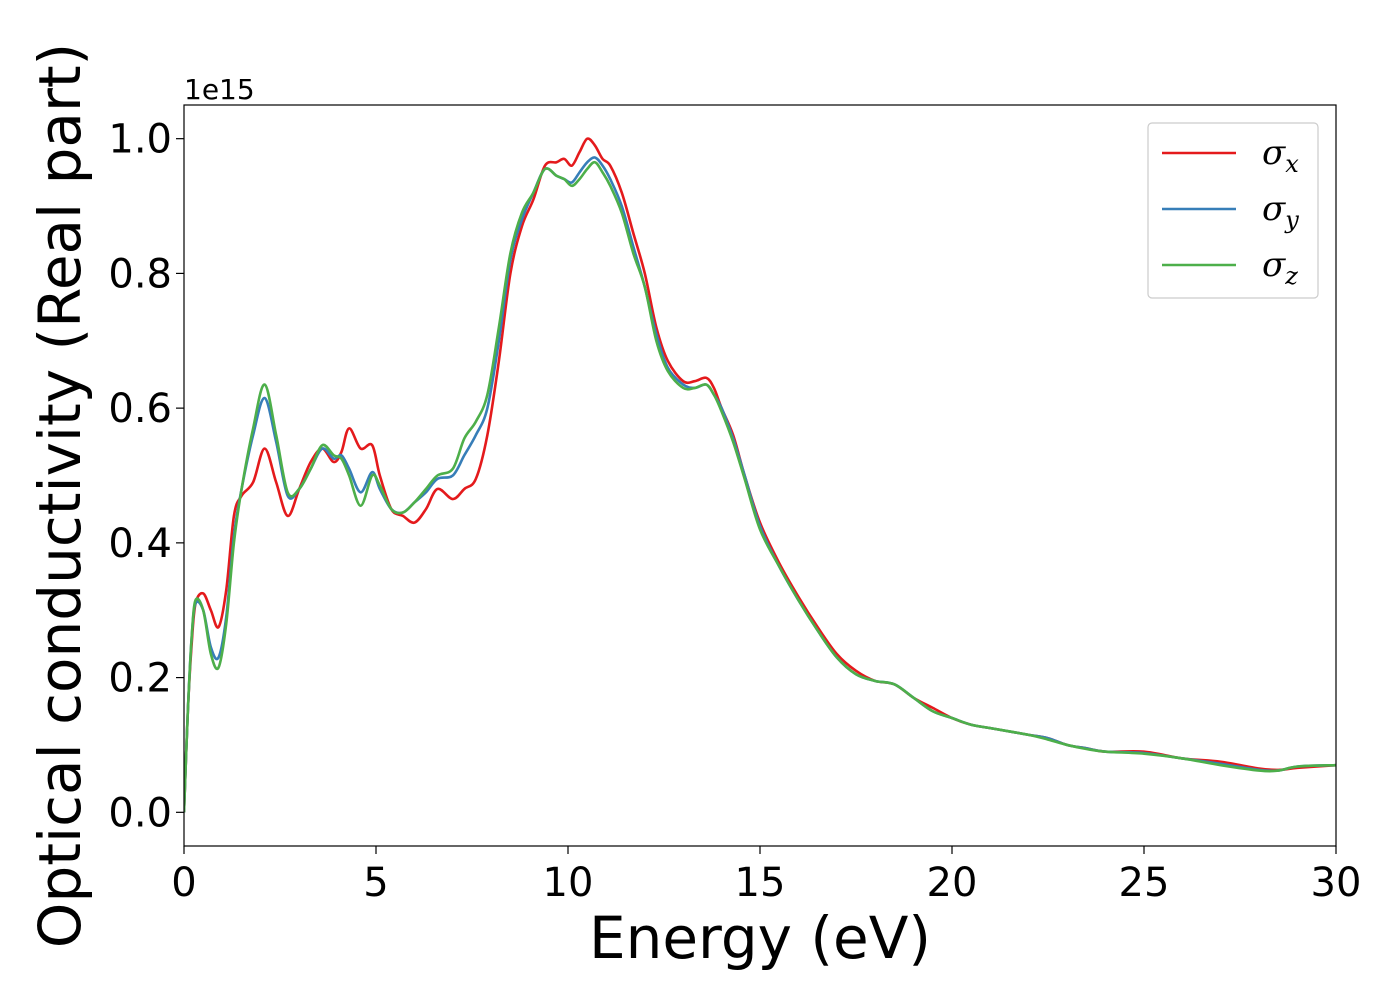 This screenshot has height=1000, width=1400. What do you see at coordinates (952, 883) in the screenshot?
I see `x-tick-label: 20` at bounding box center [952, 883].